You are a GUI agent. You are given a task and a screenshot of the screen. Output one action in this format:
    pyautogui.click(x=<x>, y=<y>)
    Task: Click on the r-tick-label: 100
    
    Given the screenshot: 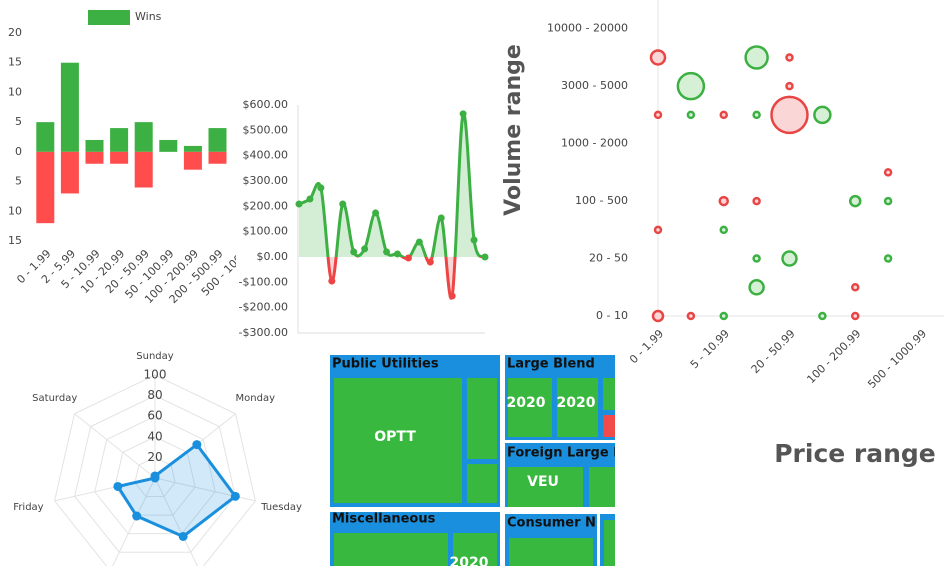 What is the action you would take?
    pyautogui.click(x=155, y=375)
    